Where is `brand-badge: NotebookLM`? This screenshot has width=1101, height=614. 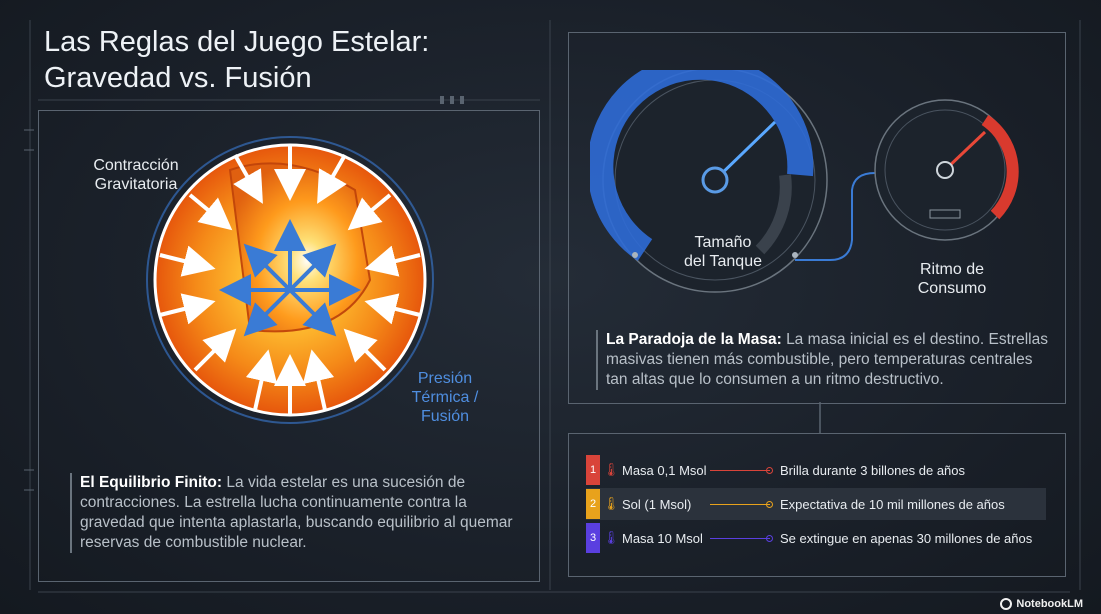
brand-badge: NotebookLM is located at coordinates (1041, 604).